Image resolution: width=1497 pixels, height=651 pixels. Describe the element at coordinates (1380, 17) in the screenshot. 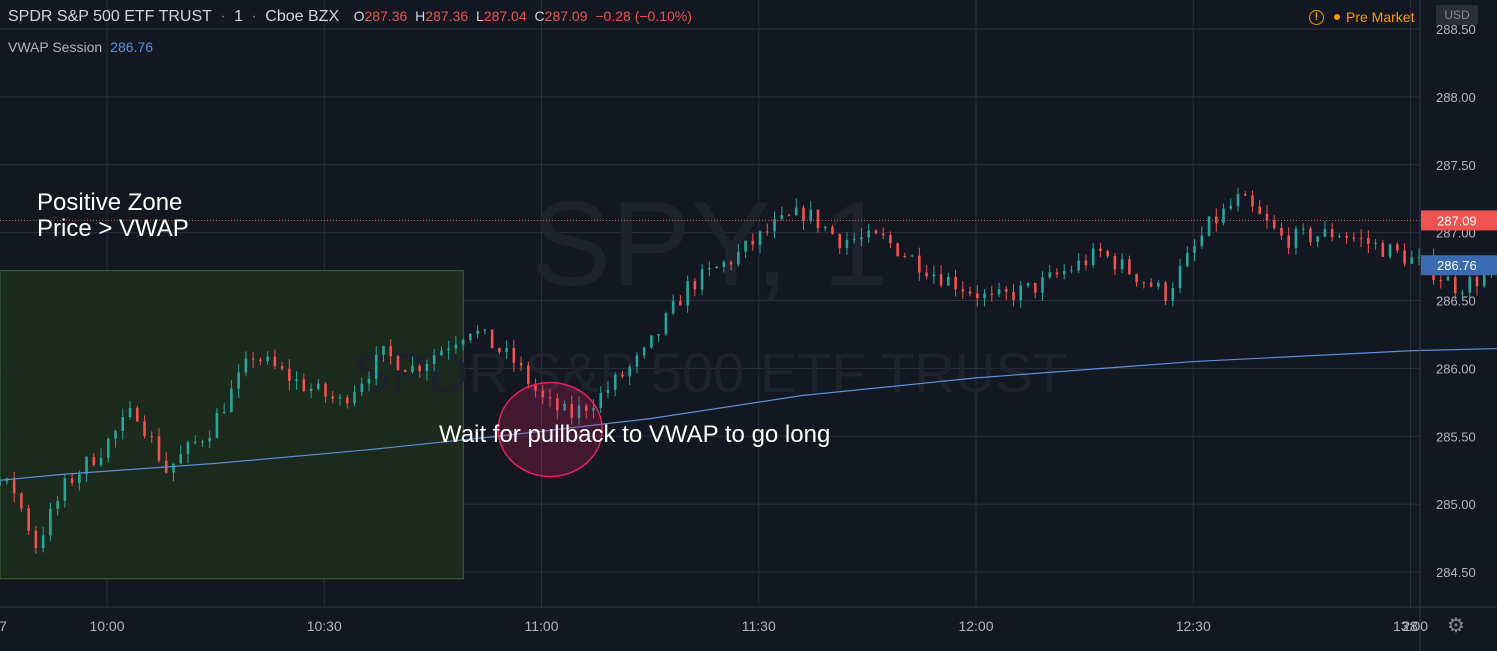

I see `market-status-label: Pre Market` at that location.